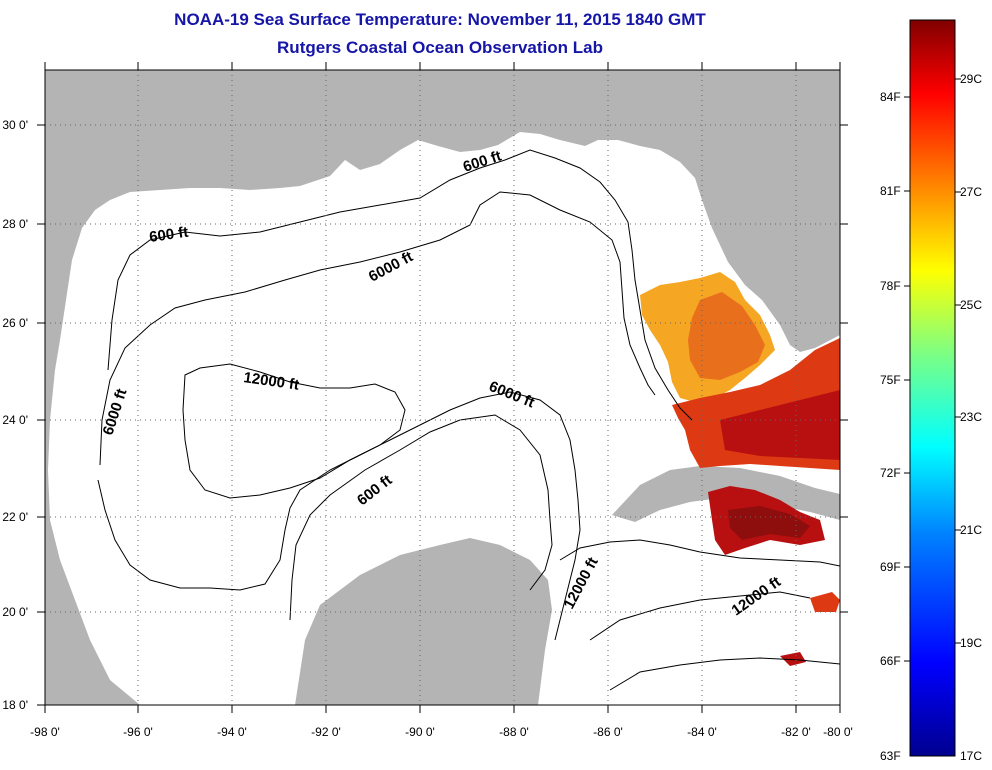 This screenshot has height=770, width=992. What do you see at coordinates (15, 517) in the screenshot?
I see `lat-label: 22 0'` at bounding box center [15, 517].